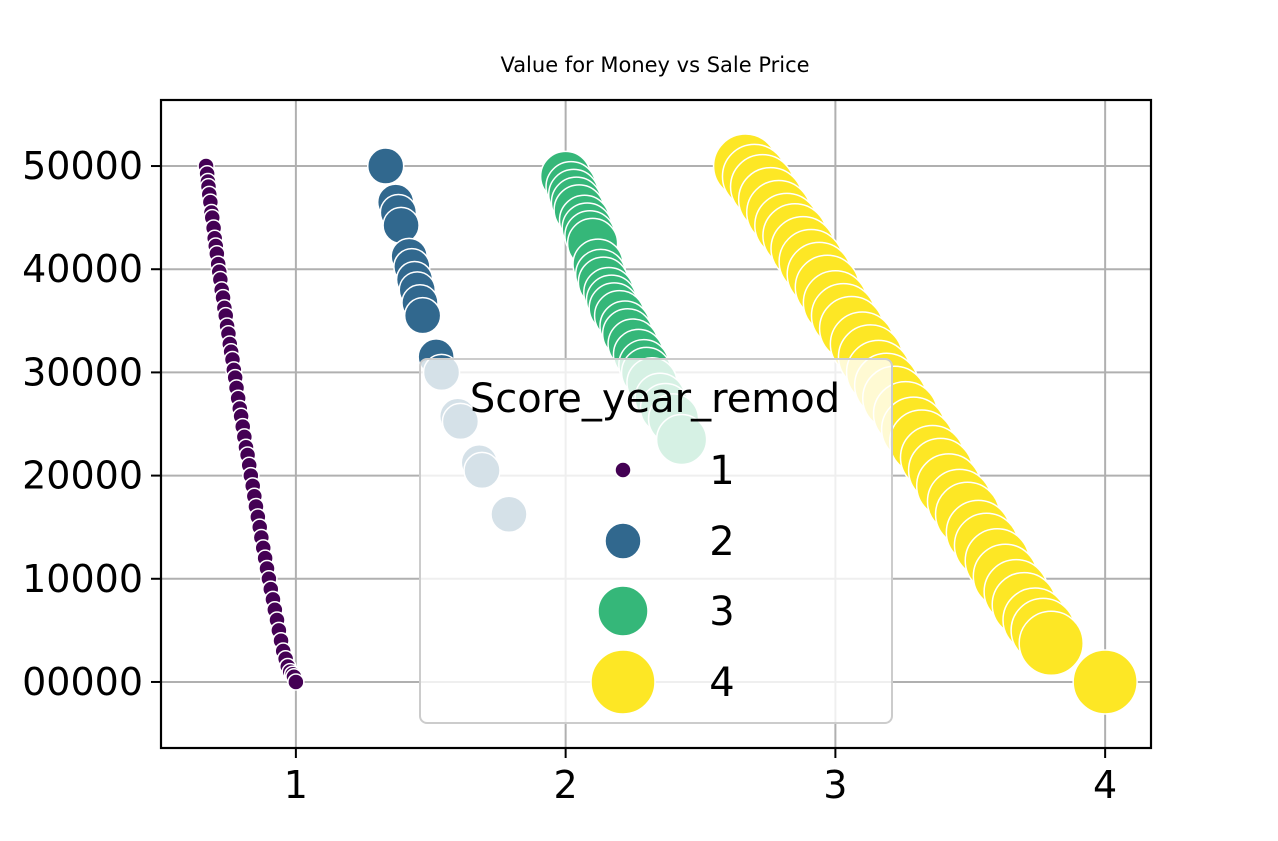 The width and height of the screenshot is (1278, 841). I want to click on y-tick-label: 40000, so click(82, 269).